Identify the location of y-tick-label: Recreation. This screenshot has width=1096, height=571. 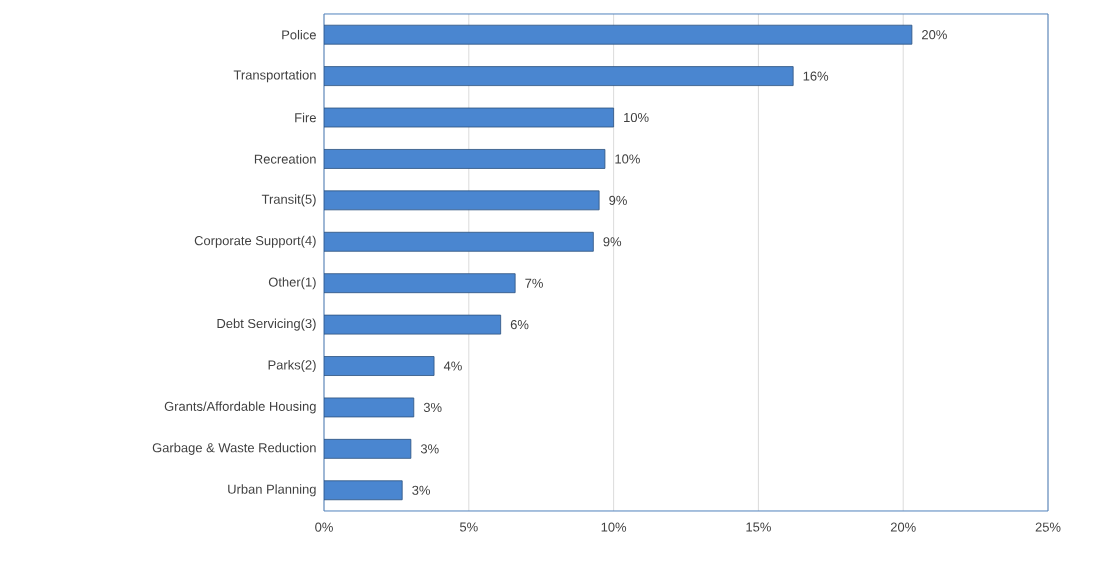
(285, 159).